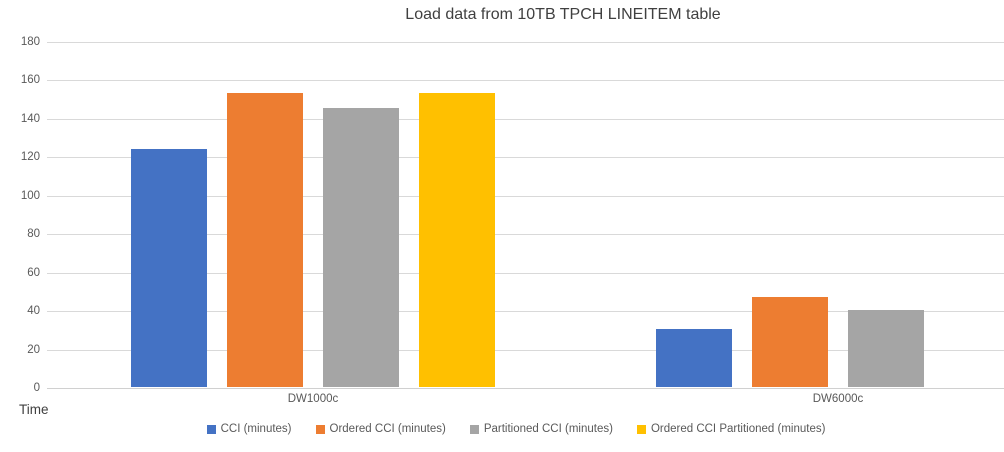 The image size is (1004, 452). I want to click on legend-label: Partitioned CCI (minutes), so click(548, 429).